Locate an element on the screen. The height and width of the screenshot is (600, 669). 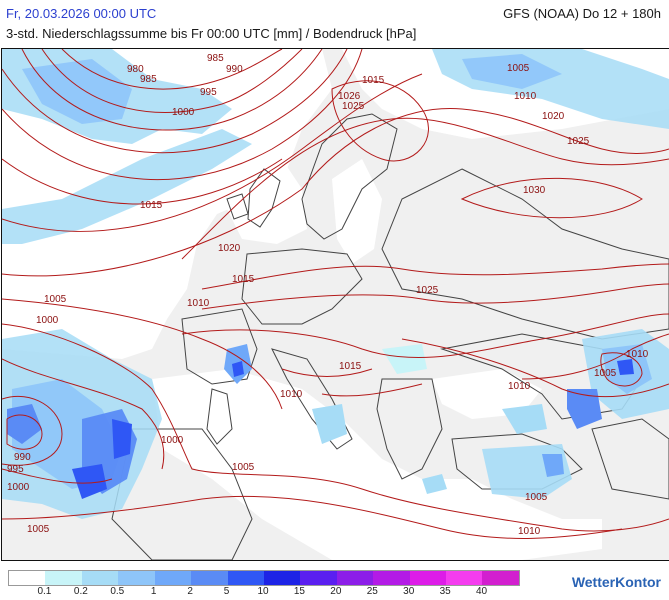
legend-tick-label: 1 is located at coordinates (153, 591).